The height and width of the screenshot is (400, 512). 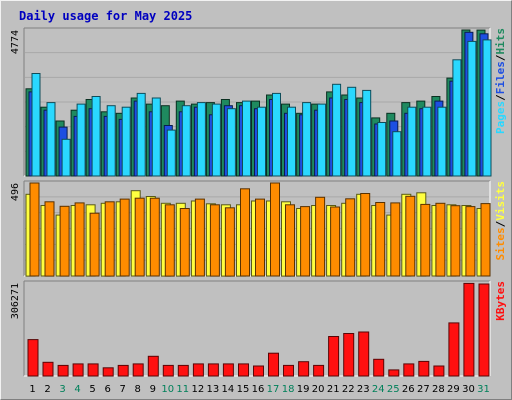 I want to click on legend-visits: Visits, so click(x=500, y=201).